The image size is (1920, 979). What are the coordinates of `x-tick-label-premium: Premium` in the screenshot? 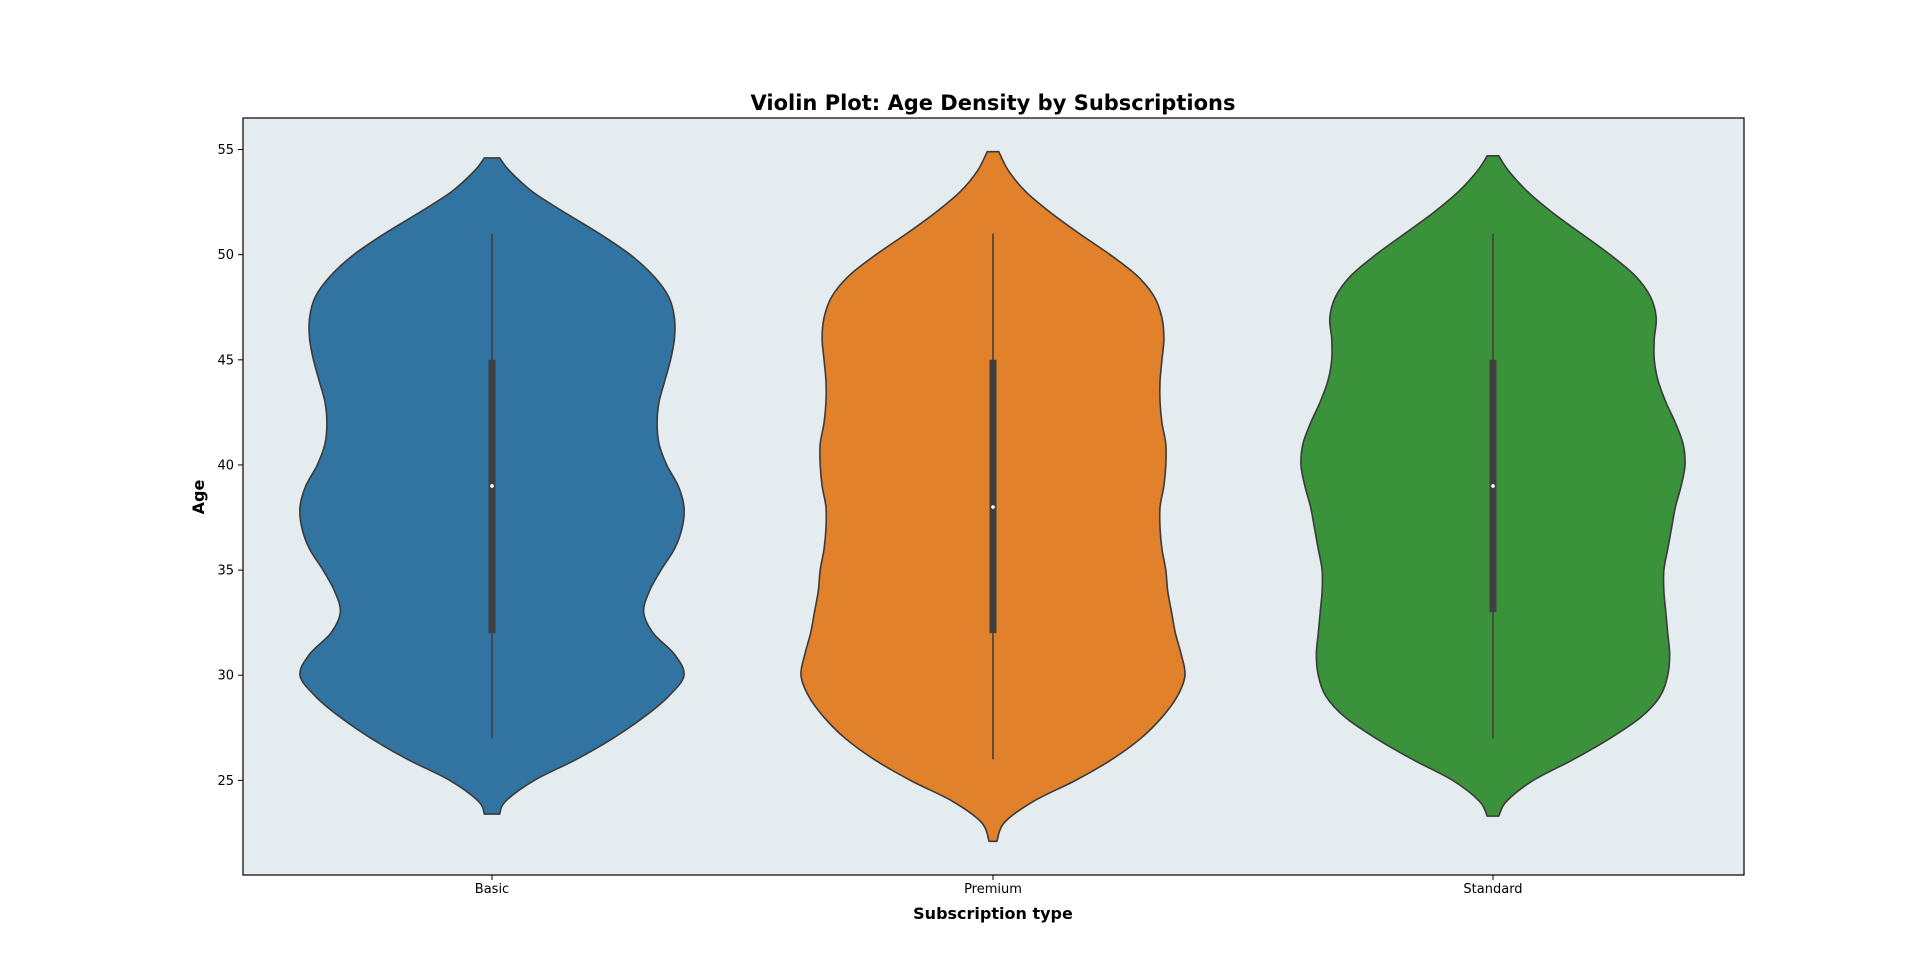 It's located at (993, 889).